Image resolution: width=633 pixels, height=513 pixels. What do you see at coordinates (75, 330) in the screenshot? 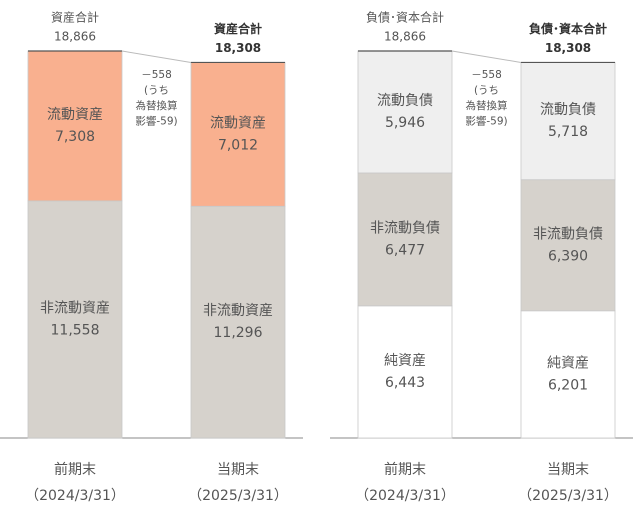
I see `segment-value: 11,558` at bounding box center [75, 330].